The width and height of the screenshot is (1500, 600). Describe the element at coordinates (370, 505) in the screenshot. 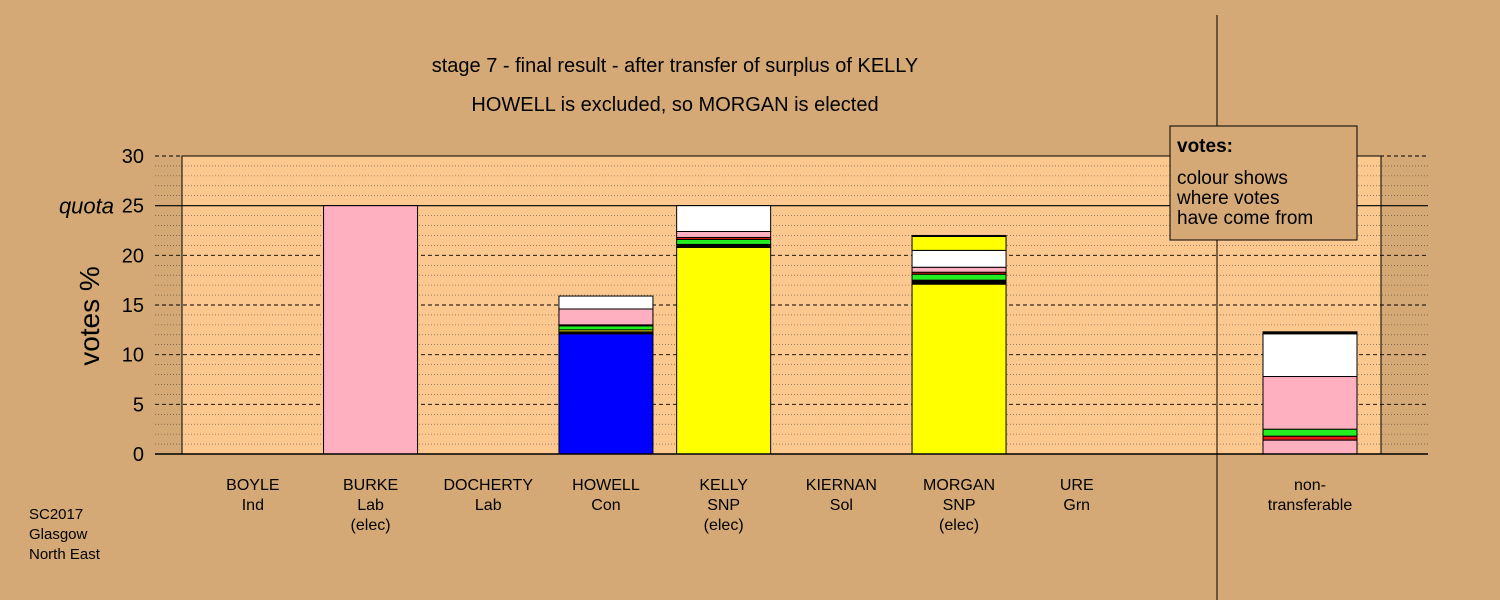

I see `candidate-party-burke: Lab` at that location.